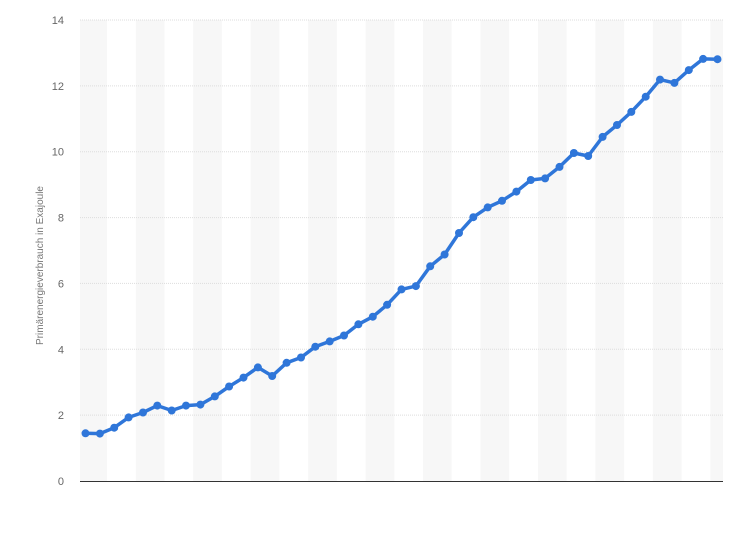 The width and height of the screenshot is (754, 560). Describe the element at coordinates (61, 416) in the screenshot. I see `y-tick-label: 2` at that location.